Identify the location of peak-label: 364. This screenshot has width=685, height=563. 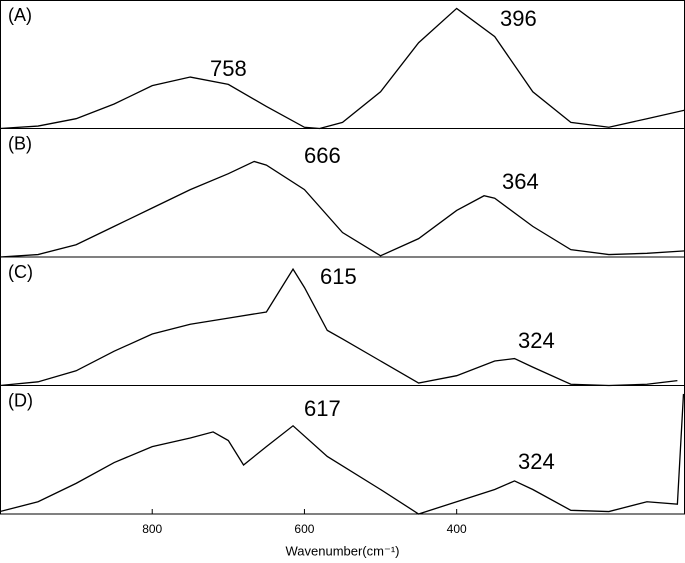
(520, 181).